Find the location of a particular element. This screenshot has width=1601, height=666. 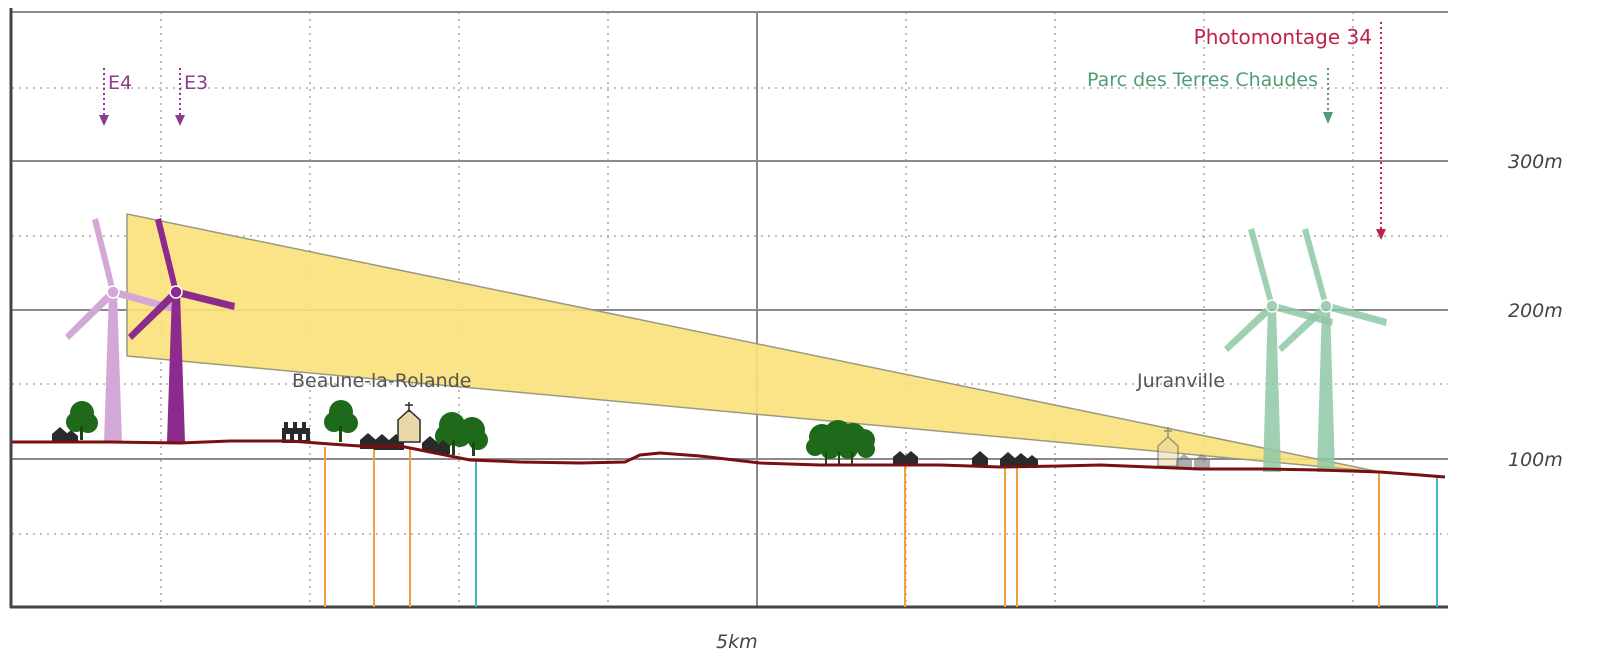

turbine-e3-label: E3 is located at coordinates (196, 83).